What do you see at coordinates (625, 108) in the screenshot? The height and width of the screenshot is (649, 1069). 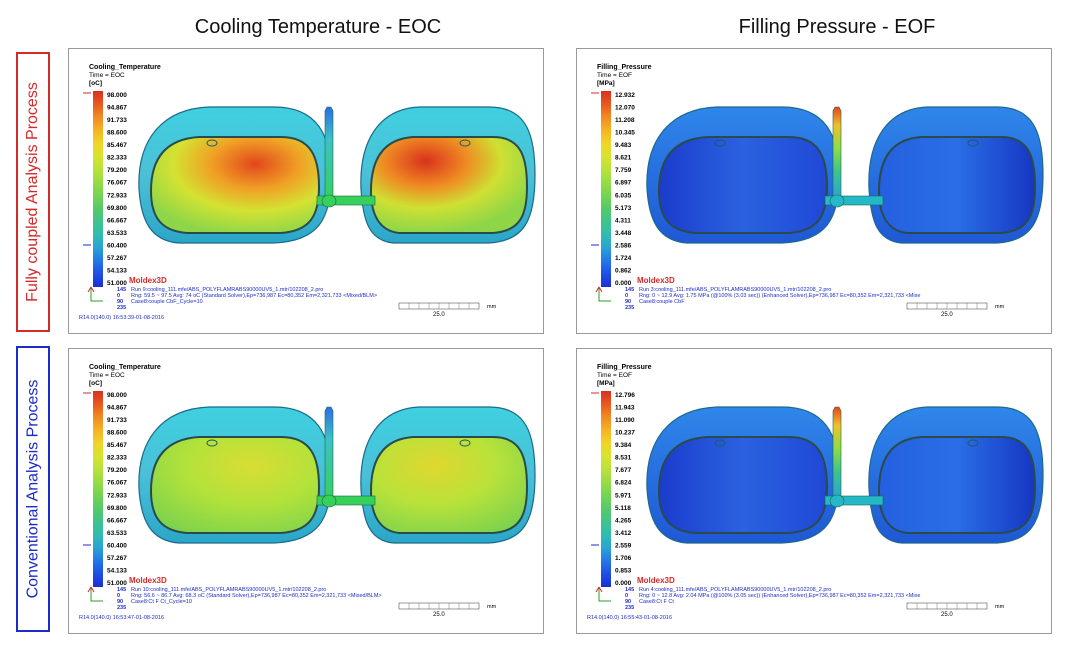 I see `legend-value: 12.070` at bounding box center [625, 108].